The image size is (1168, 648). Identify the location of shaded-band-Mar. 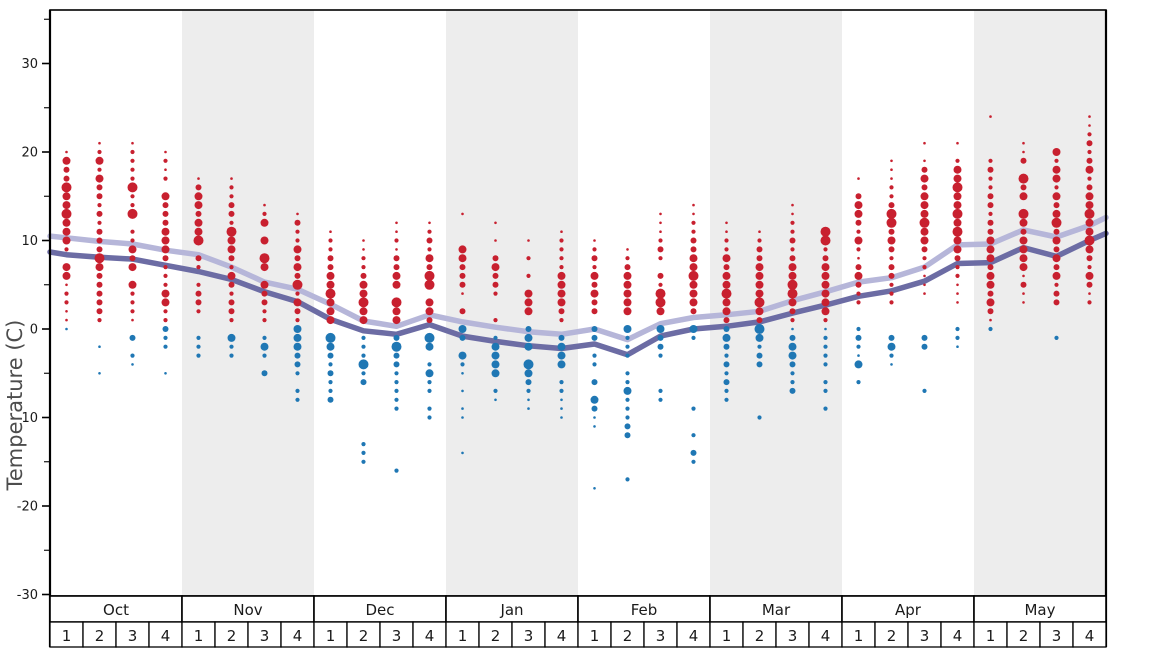
(776, 303).